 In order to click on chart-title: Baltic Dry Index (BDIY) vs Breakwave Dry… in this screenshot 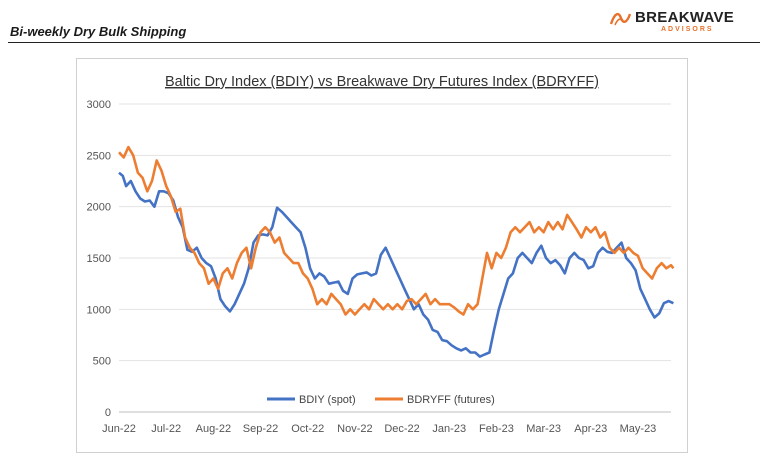, I will do `click(382, 82)`.